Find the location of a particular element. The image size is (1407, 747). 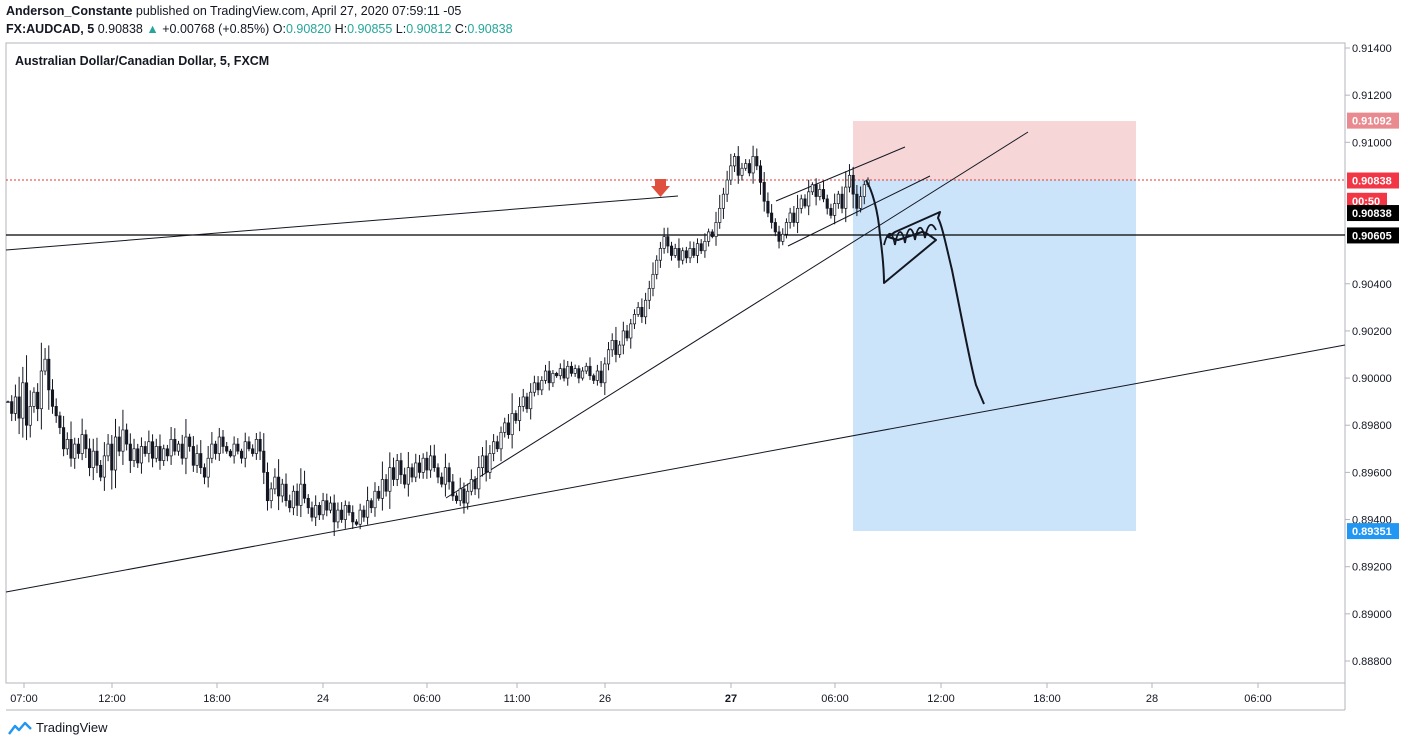

price-tick-label: 0.91000 is located at coordinates (1372, 143).